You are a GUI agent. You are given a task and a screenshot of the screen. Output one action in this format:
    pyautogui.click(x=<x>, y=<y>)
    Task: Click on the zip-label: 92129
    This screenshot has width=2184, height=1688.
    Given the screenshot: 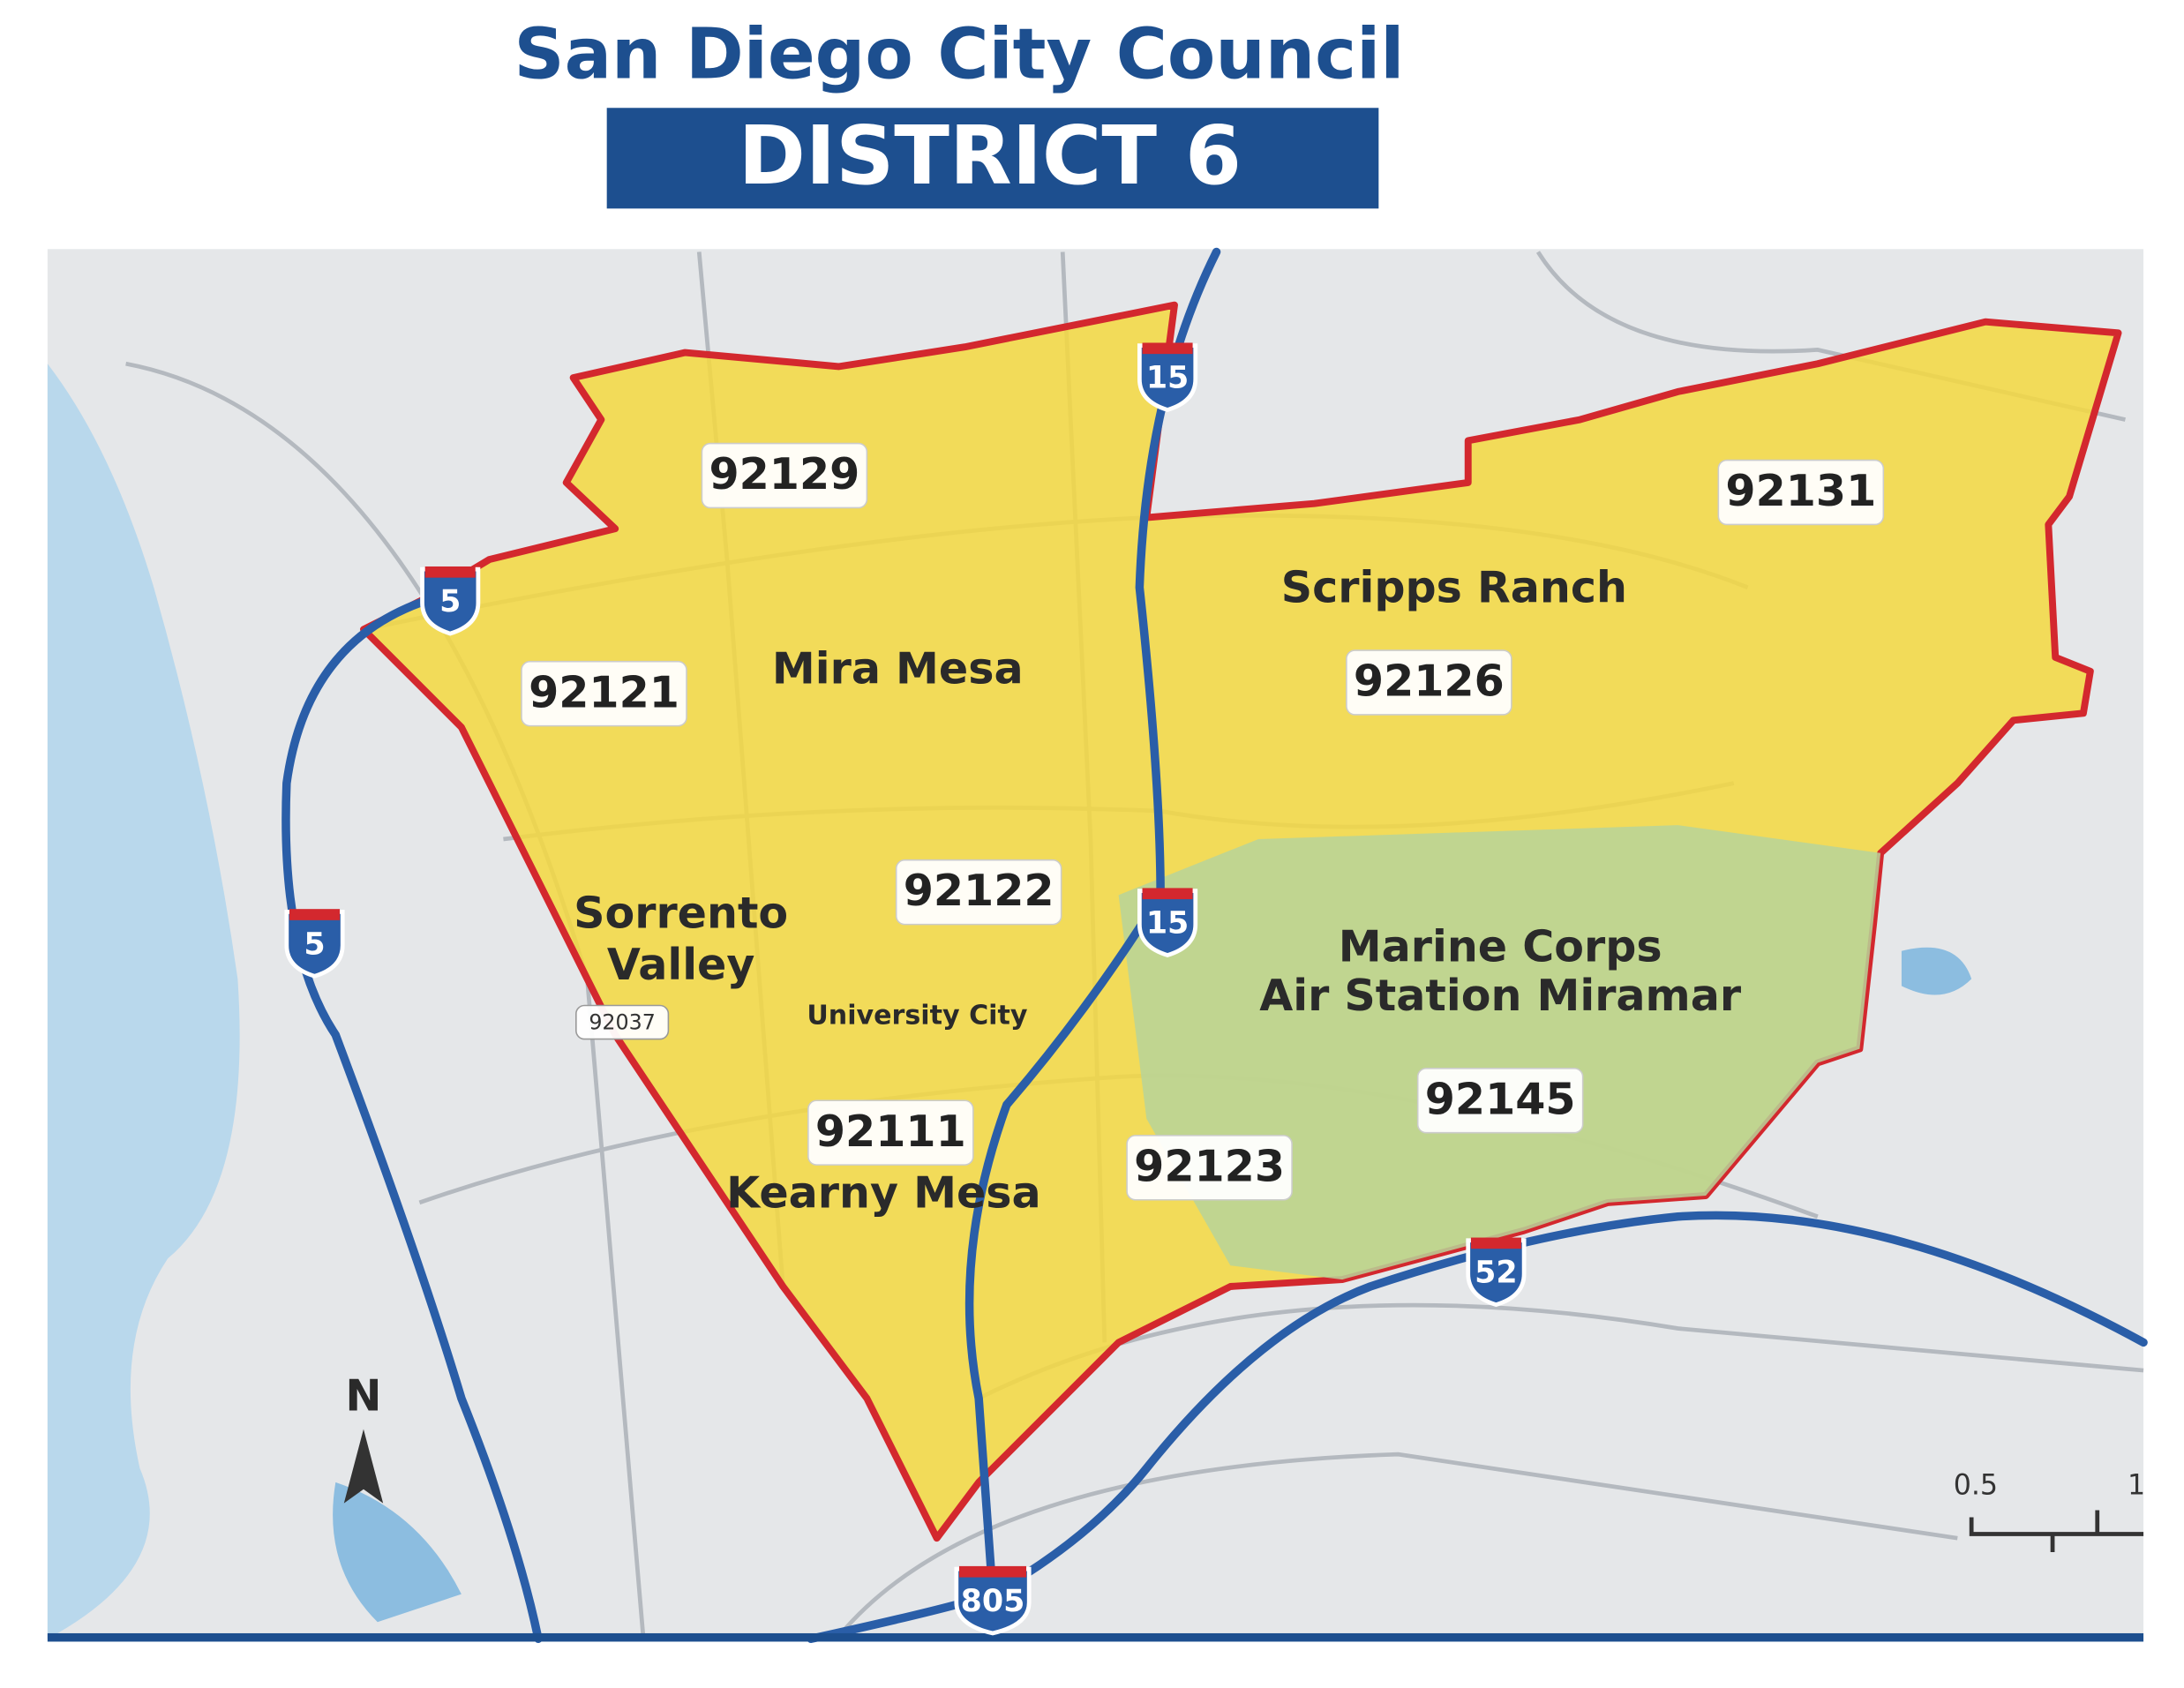 What is the action you would take?
    pyautogui.click(x=784, y=473)
    